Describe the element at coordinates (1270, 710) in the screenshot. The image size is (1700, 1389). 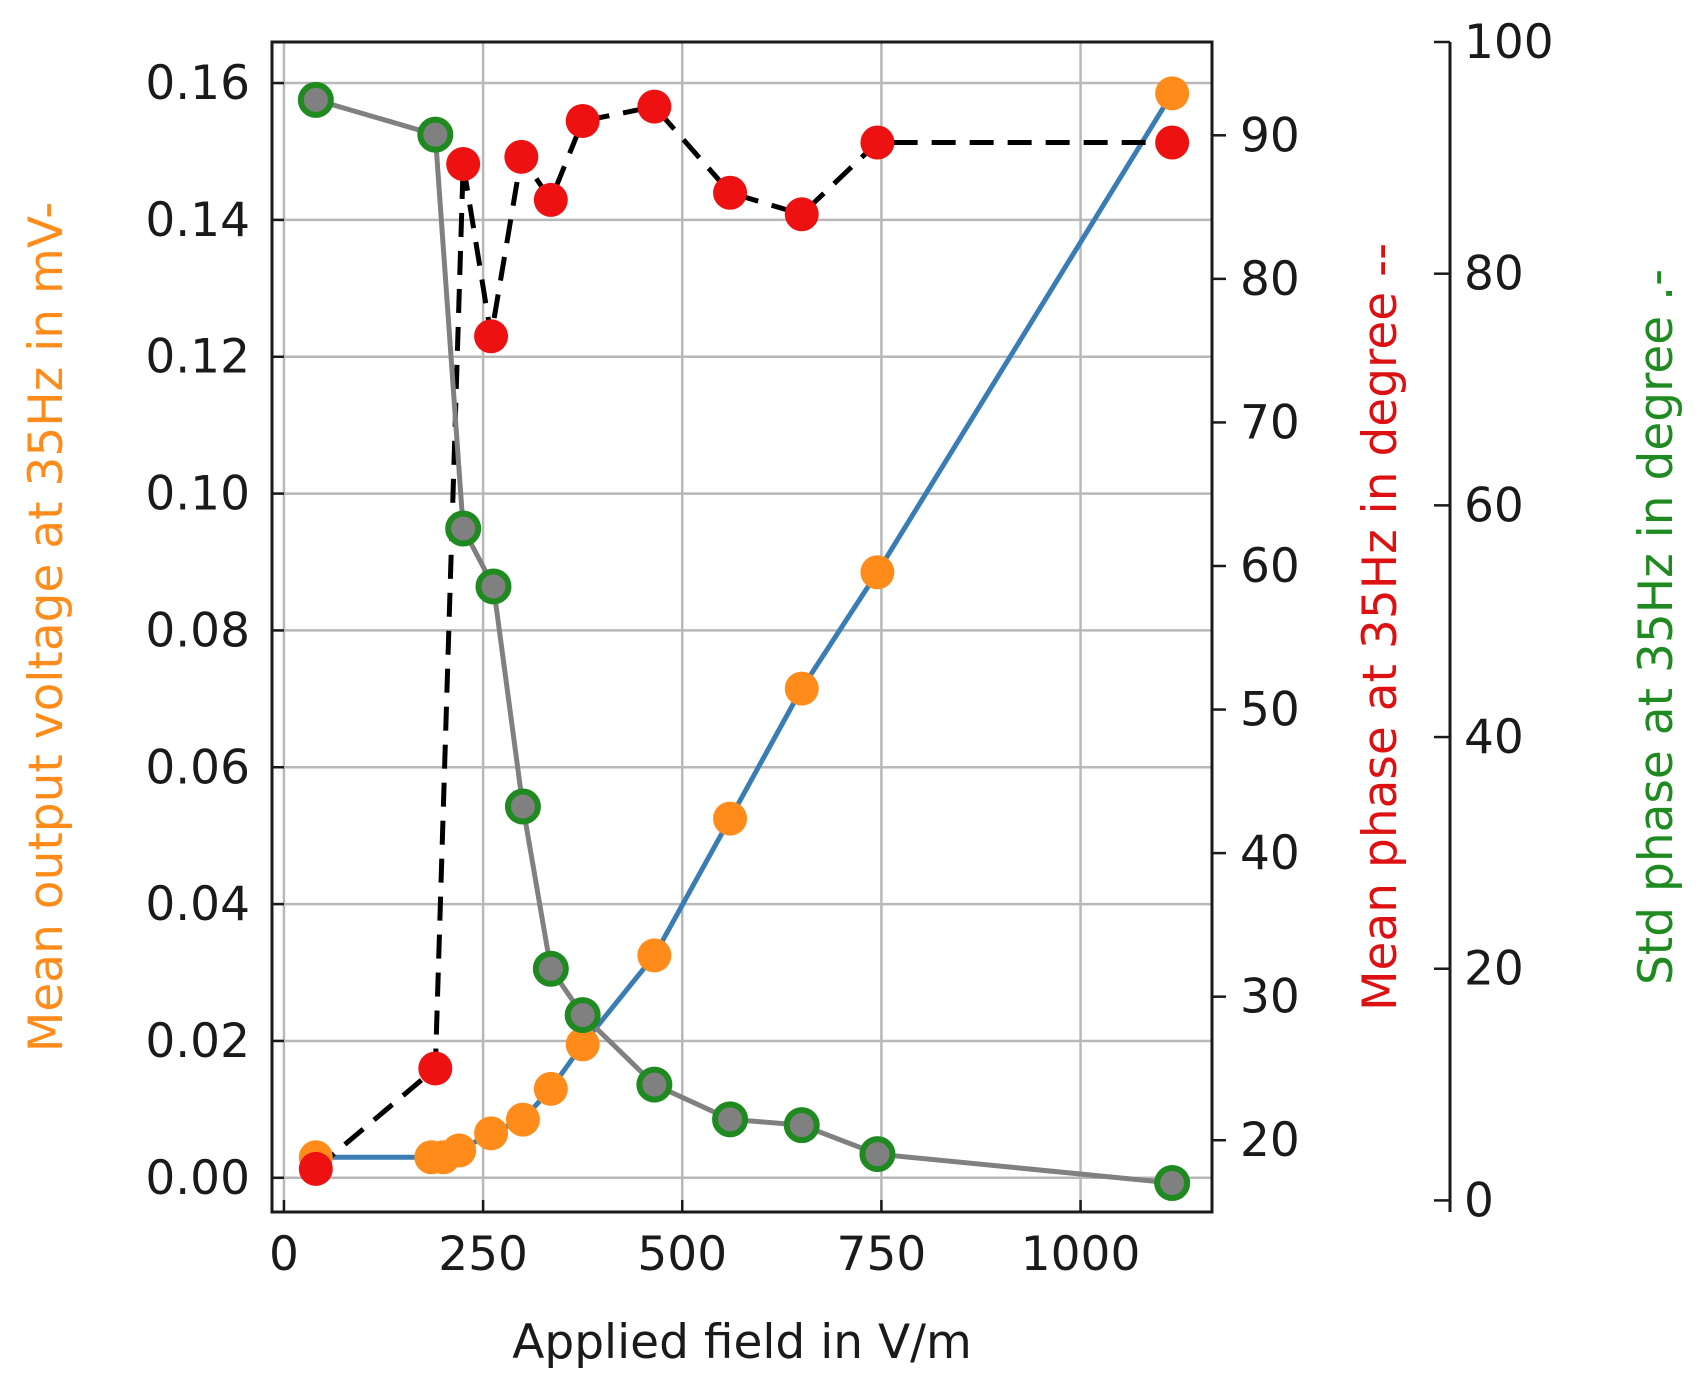
I see `right1-y-tick-label: 50` at that location.